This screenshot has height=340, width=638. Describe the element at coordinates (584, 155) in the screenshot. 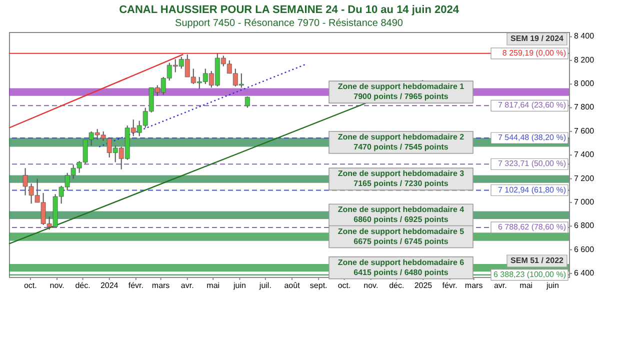

I see `y-tick-label: 7 400` at that location.